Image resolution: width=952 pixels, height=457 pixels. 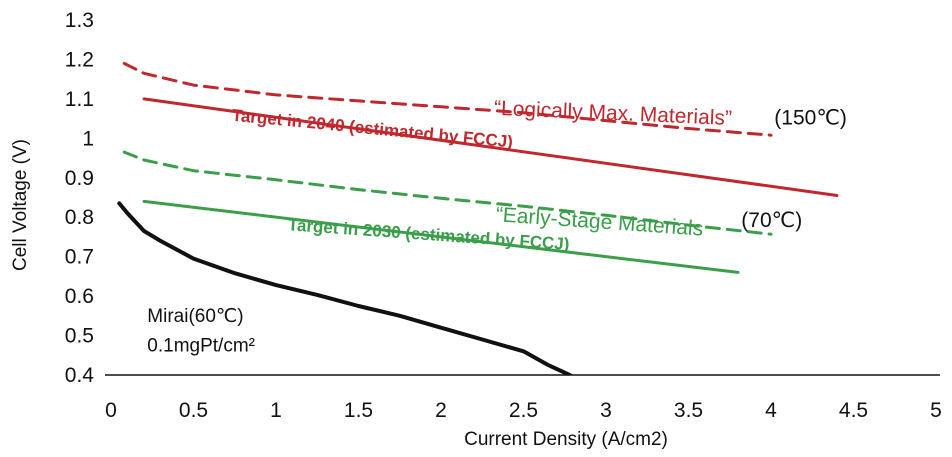 What do you see at coordinates (276, 410) in the screenshot?
I see `x-tick-label: 1` at bounding box center [276, 410].